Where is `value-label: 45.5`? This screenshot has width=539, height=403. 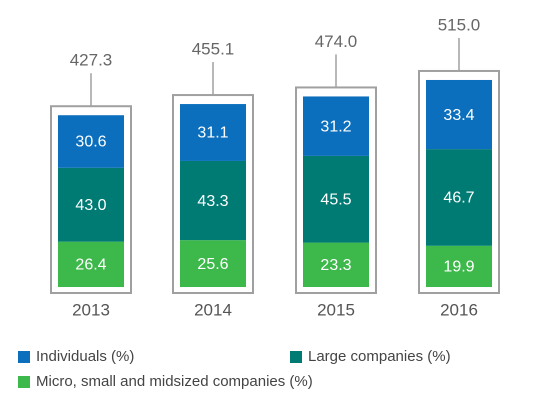 value-label: 45.5 is located at coordinates (335, 199).